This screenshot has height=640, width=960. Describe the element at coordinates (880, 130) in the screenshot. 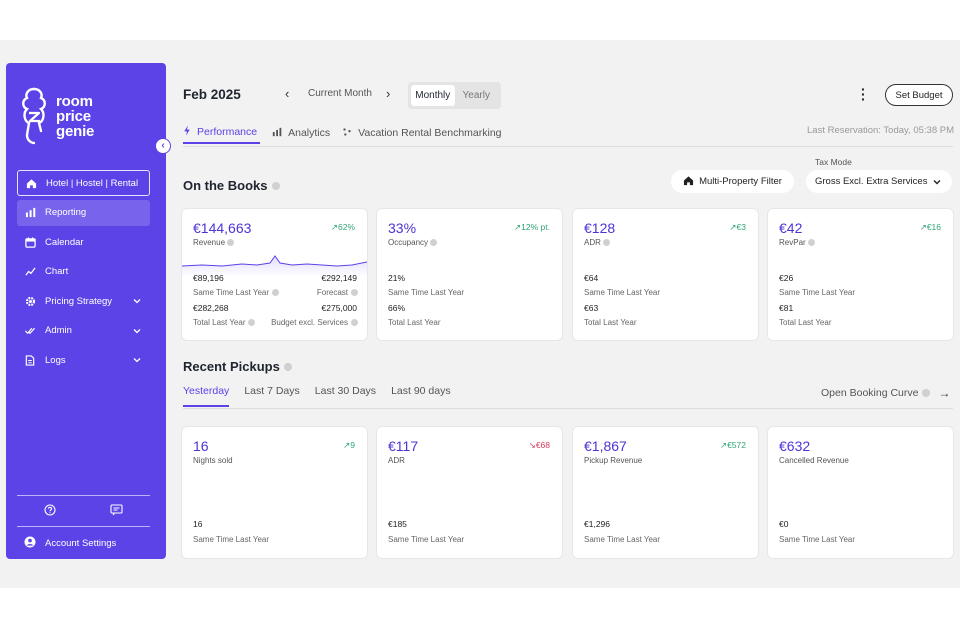

I see `last-reservation-text: Last Reservation: Today, 05:38 PM` at that location.